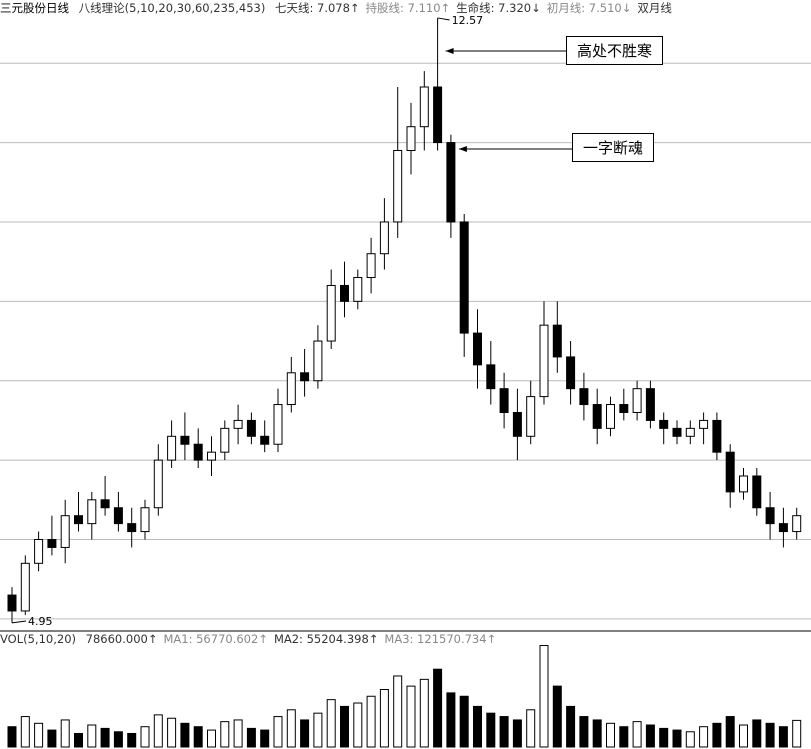 The height and width of the screenshot is (749, 811). Describe the element at coordinates (172, 8) in the screenshot. I see `subtitle: 八线理论(5,10,20,30,60,235,453)` at that location.